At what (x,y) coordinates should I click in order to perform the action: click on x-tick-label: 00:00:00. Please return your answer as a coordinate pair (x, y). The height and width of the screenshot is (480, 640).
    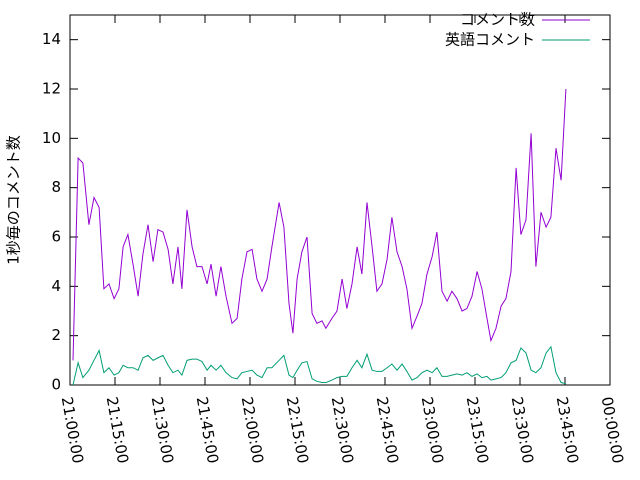
    Looking at the image, I should click on (612, 429).